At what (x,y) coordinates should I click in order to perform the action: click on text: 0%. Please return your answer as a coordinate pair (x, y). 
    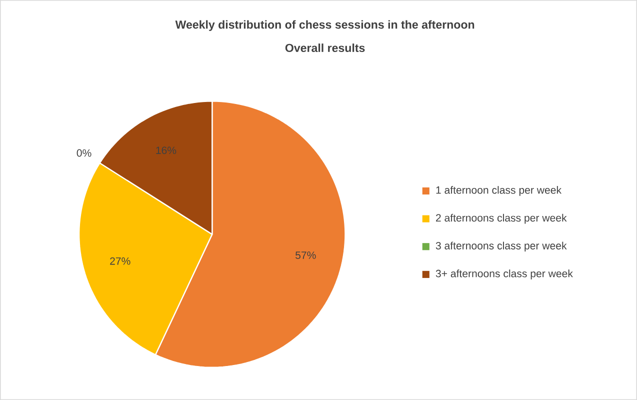
    Looking at the image, I should click on (84, 153).